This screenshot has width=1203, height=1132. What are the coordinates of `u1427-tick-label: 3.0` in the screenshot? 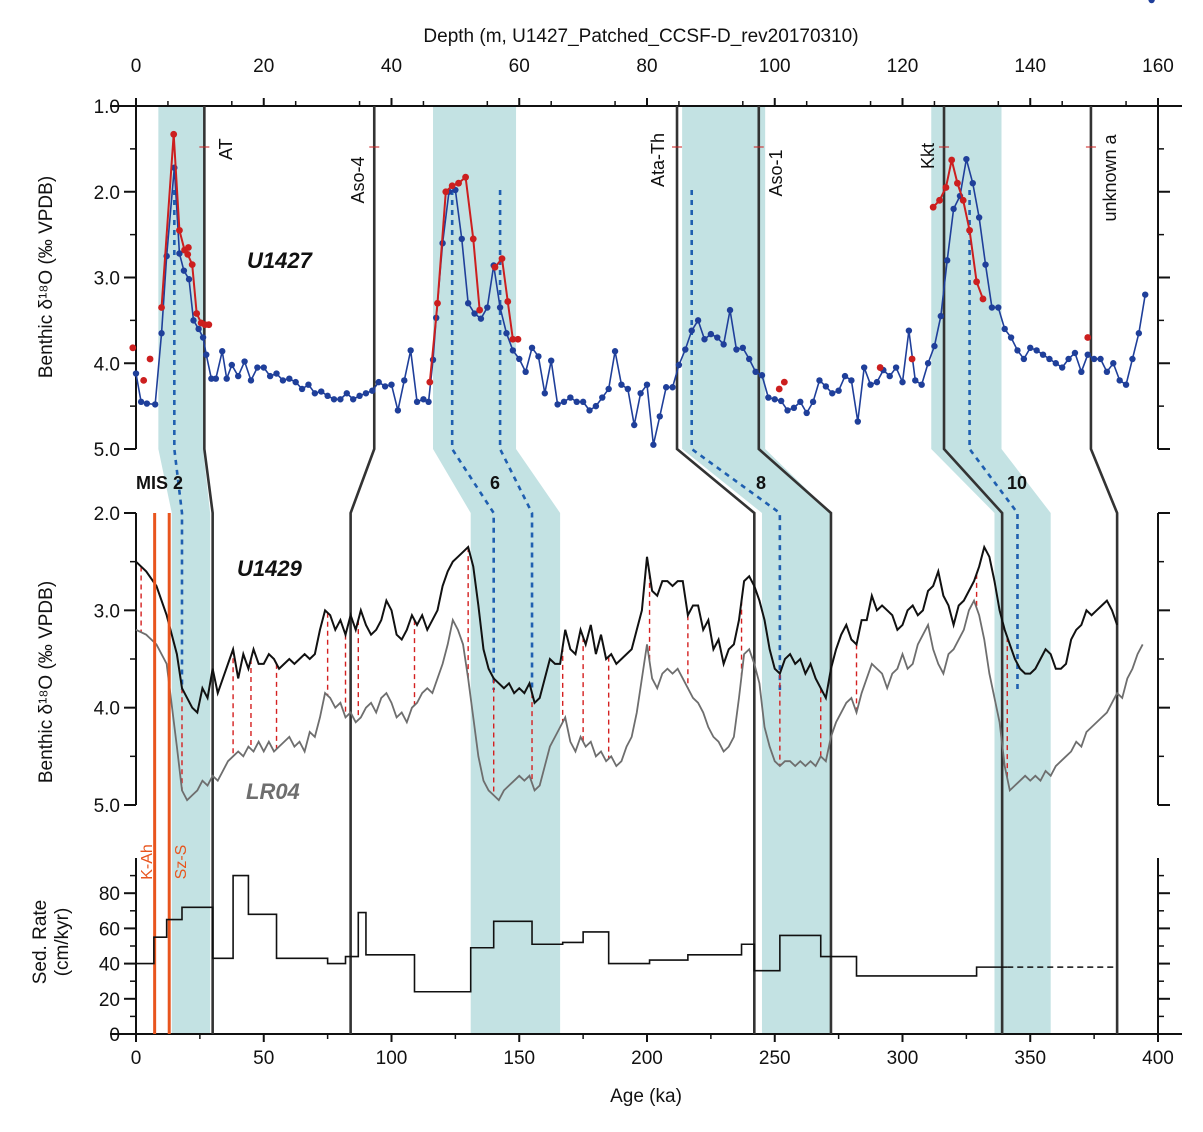 It's located at (107, 279).